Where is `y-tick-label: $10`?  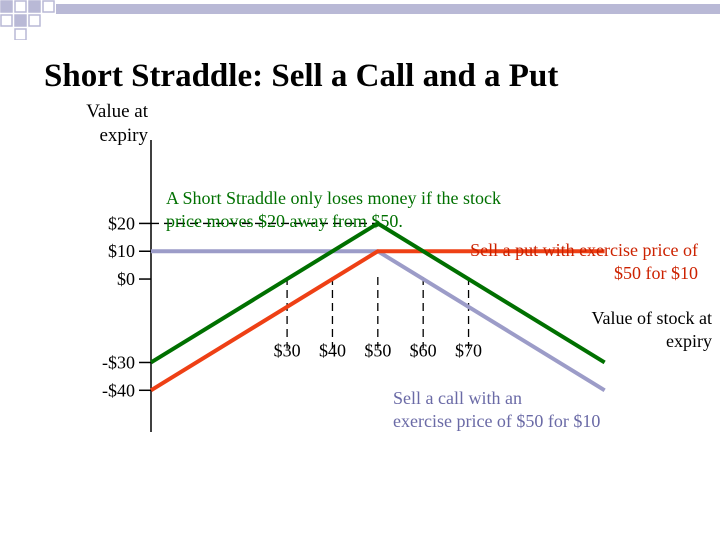
y-tick-label: $10 is located at coordinates (121, 251).